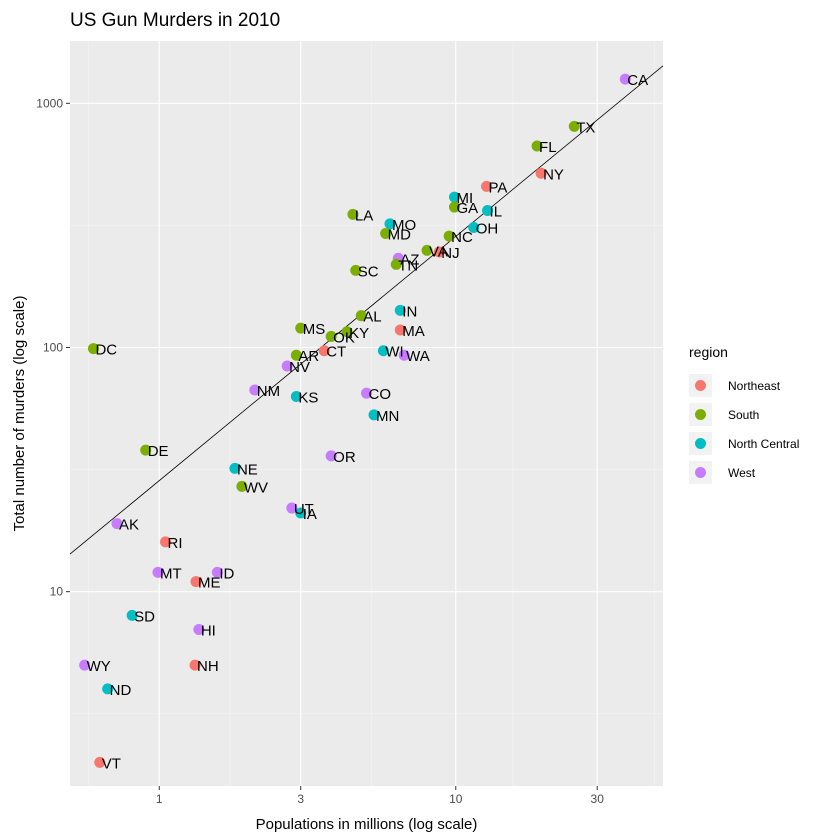  Describe the element at coordinates (175, 543) in the screenshot. I see `point-label: RI` at that location.